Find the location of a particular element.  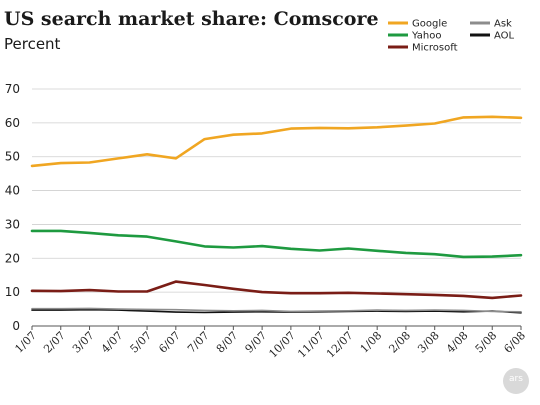

x-tick-label: 3/07 is located at coordinates (83, 342).